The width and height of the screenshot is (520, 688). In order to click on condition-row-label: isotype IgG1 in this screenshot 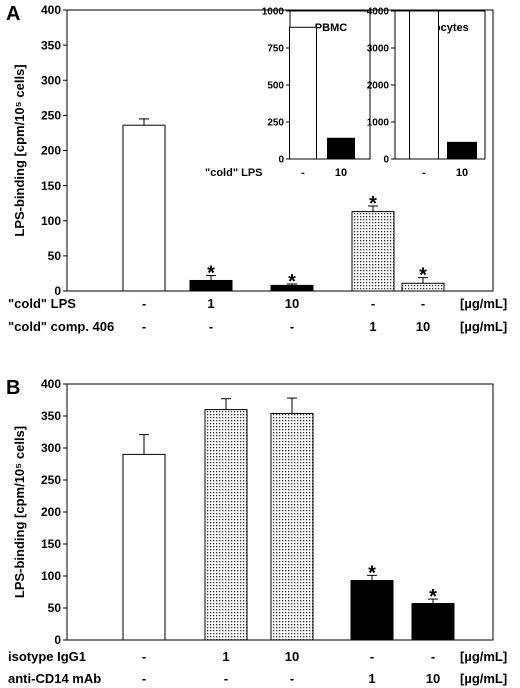, I will do `click(47, 656)`.